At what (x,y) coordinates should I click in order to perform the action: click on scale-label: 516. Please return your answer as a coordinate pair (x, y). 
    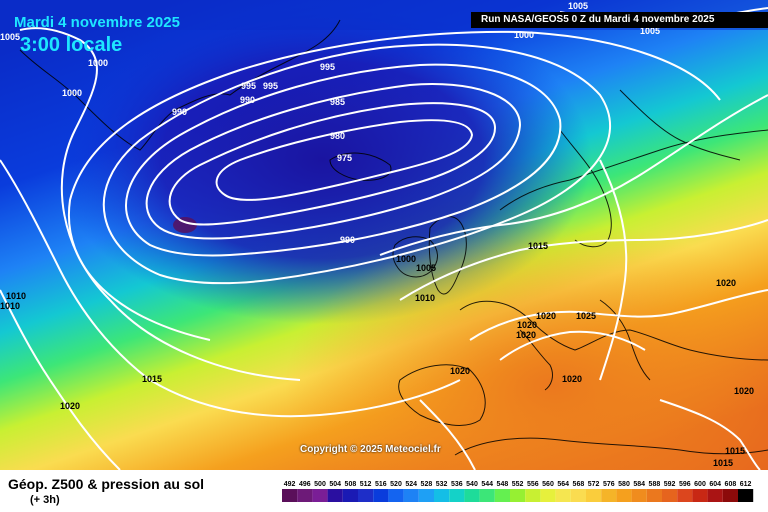
    Looking at the image, I should click on (381, 484).